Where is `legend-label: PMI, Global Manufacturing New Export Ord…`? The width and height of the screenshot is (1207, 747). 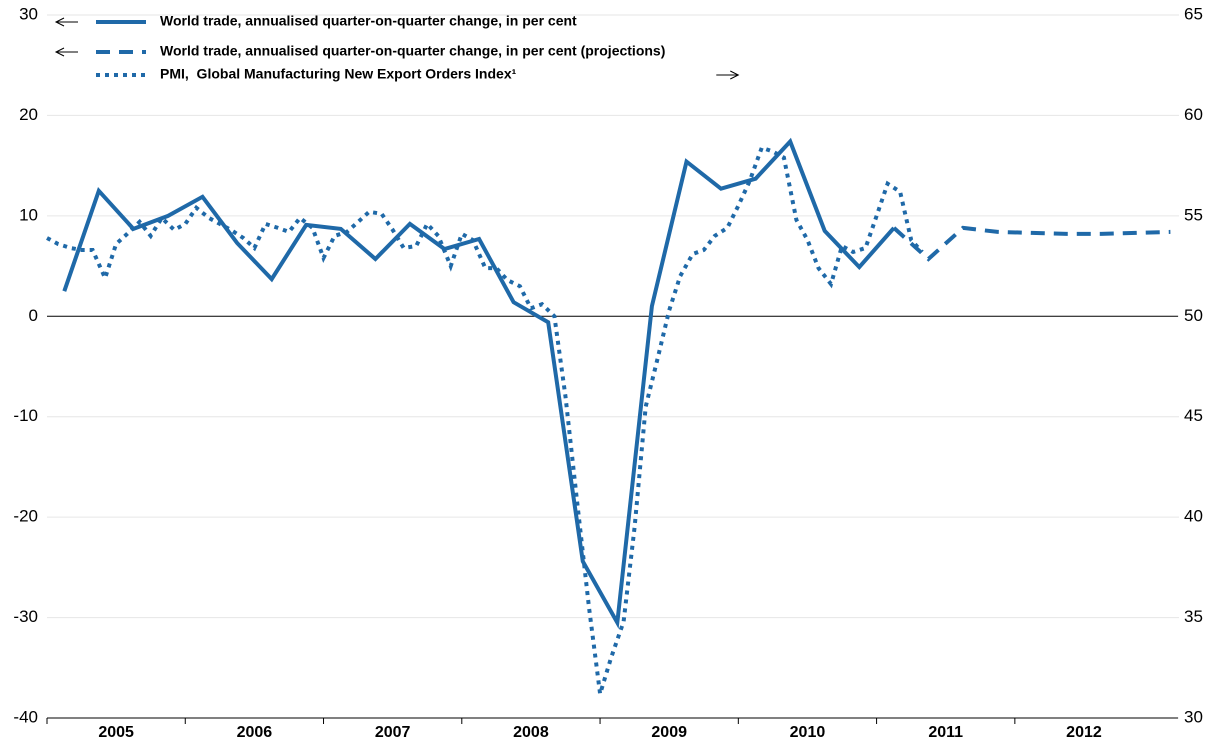 legend-label: PMI, Global Manufacturing New Export Ord… is located at coordinates (338, 74).